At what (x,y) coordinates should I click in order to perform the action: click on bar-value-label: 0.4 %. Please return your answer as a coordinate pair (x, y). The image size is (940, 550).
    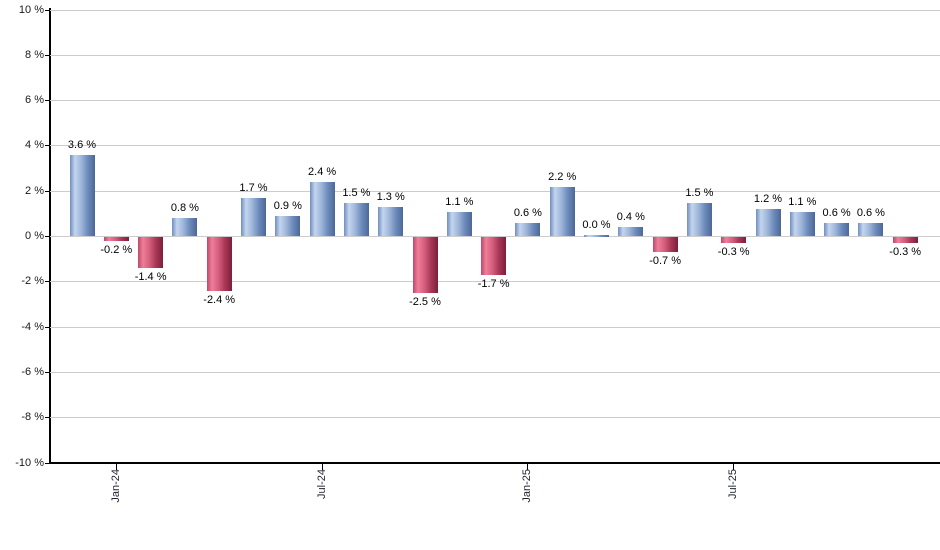
    Looking at the image, I should click on (630, 217).